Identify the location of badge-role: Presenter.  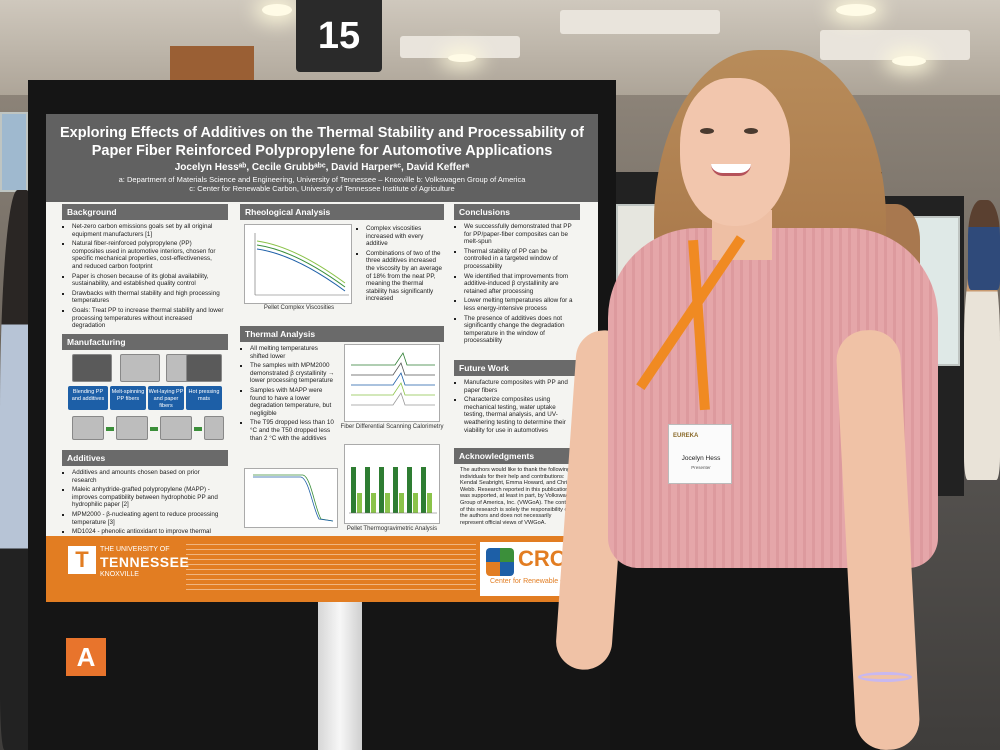
(701, 467).